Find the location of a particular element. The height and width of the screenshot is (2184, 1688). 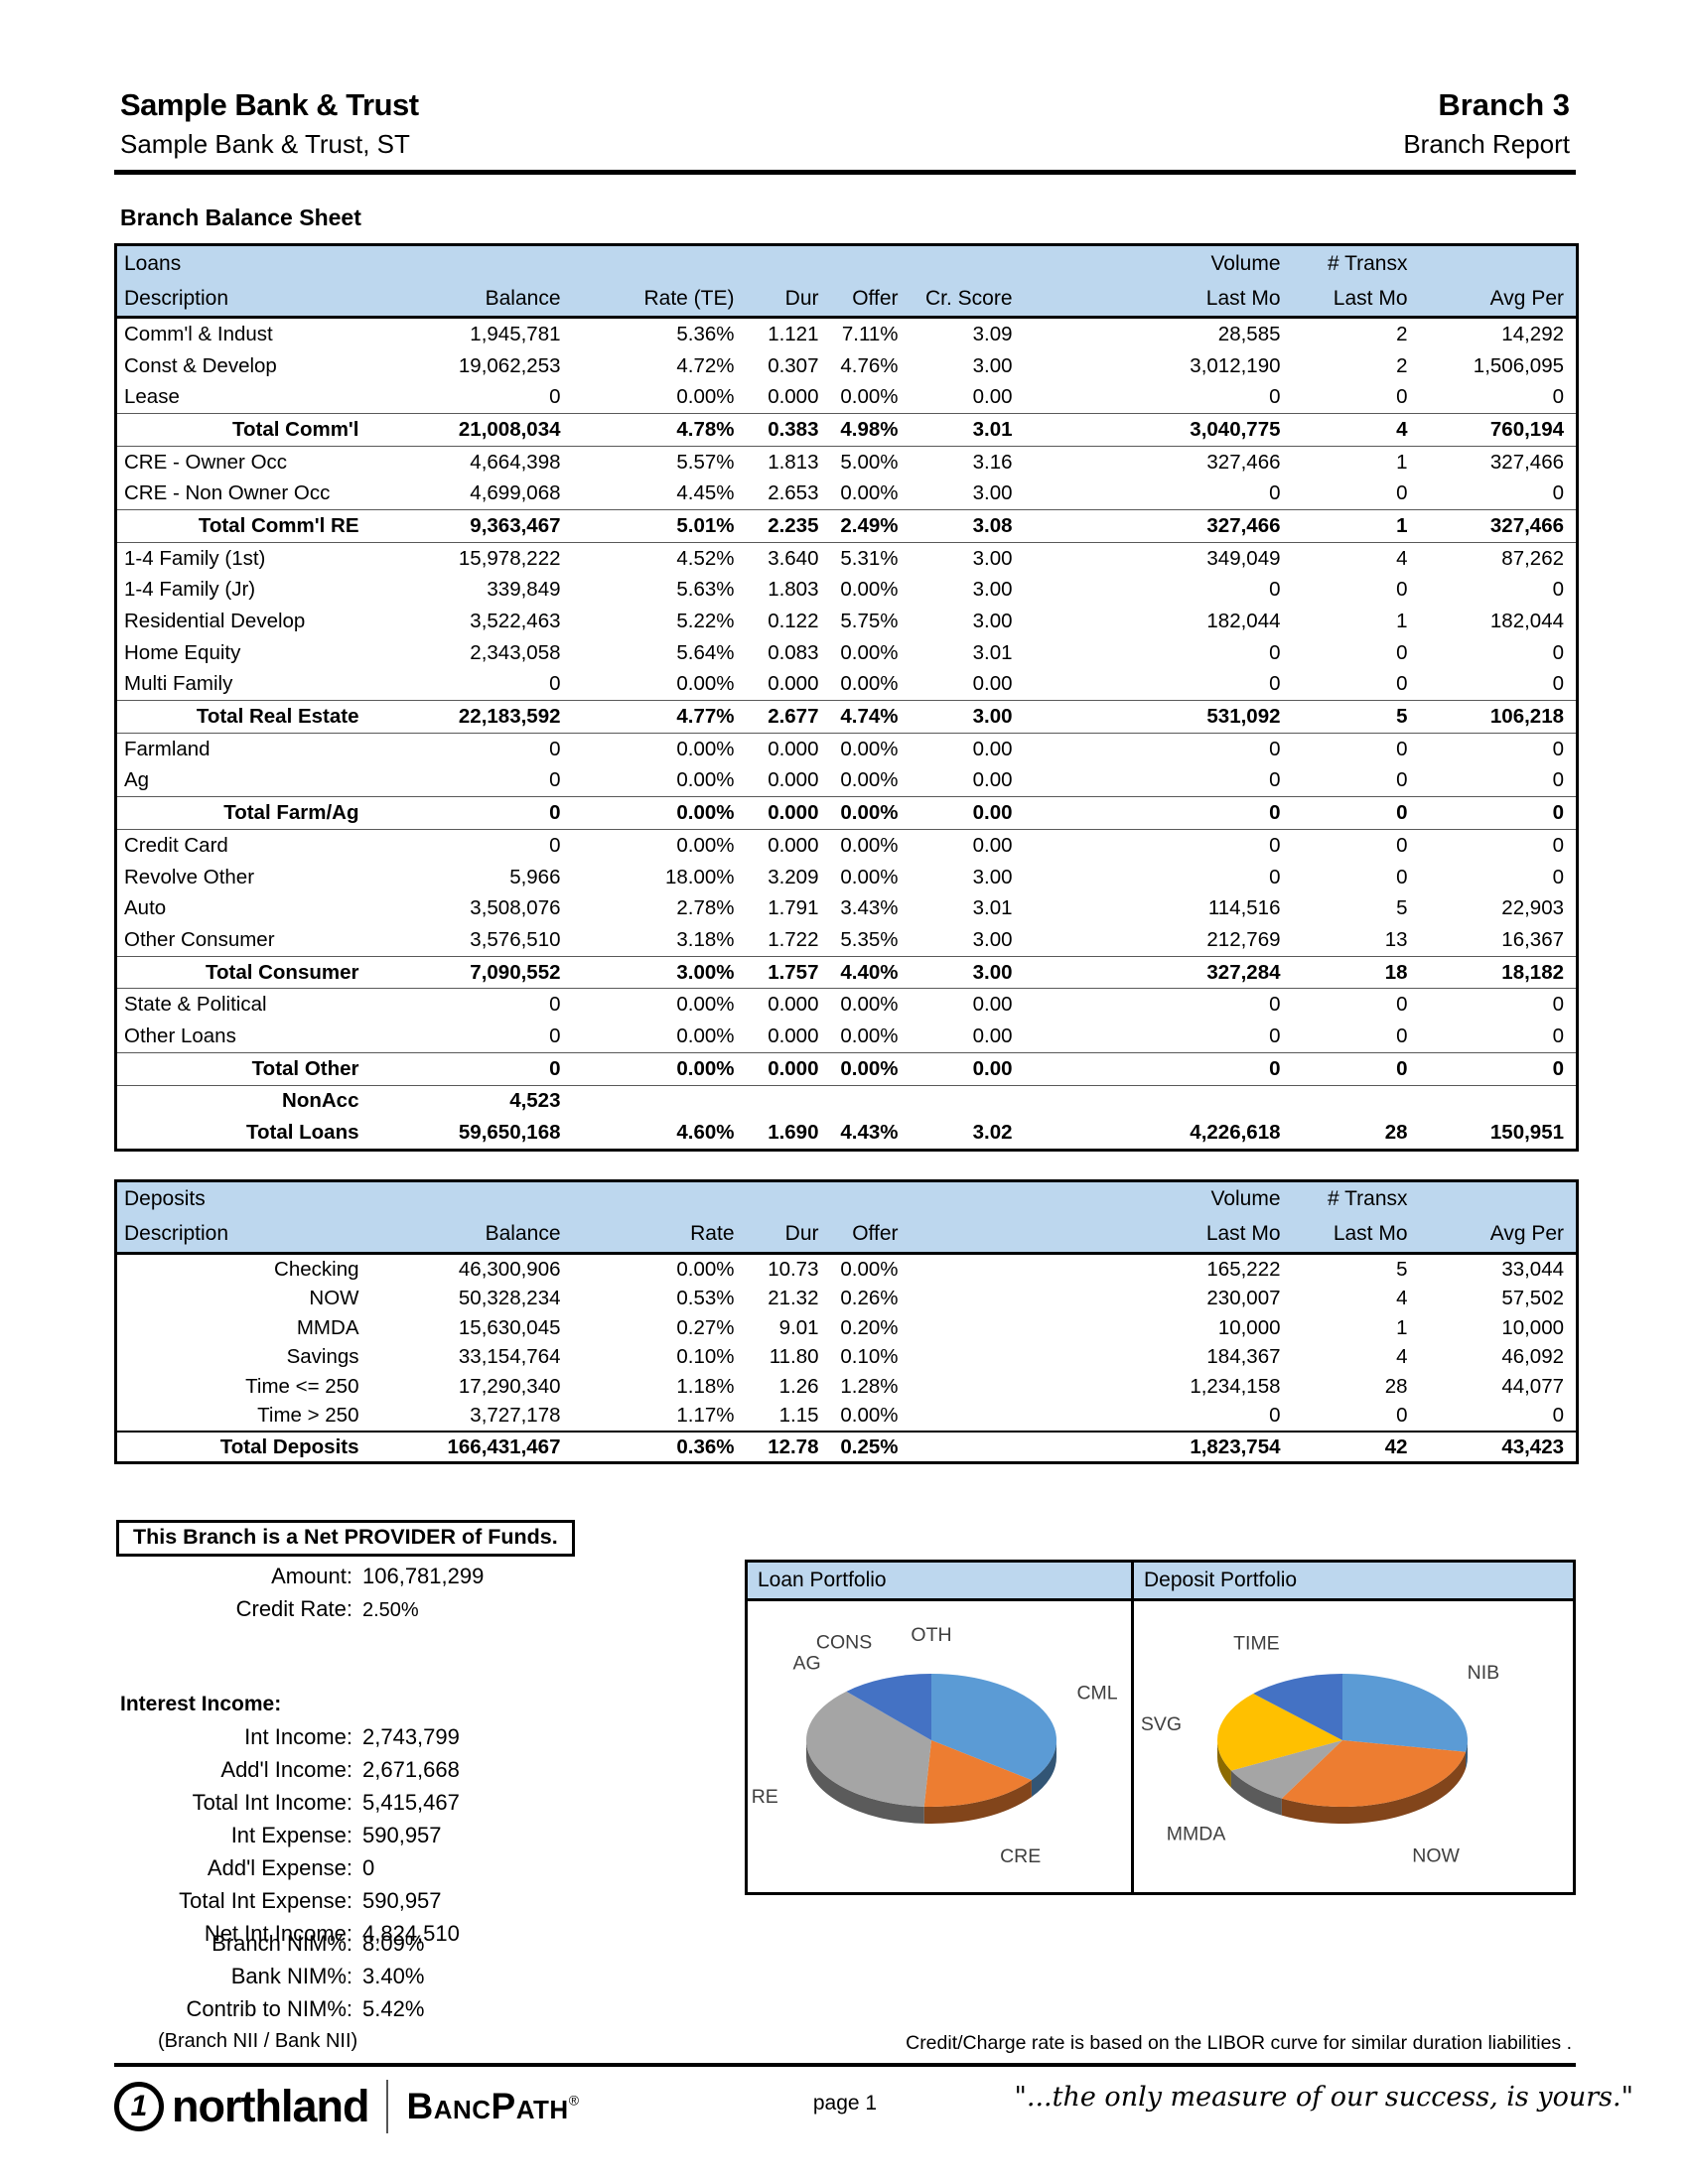

line-label: Branch NIM%: is located at coordinates (281, 1944).